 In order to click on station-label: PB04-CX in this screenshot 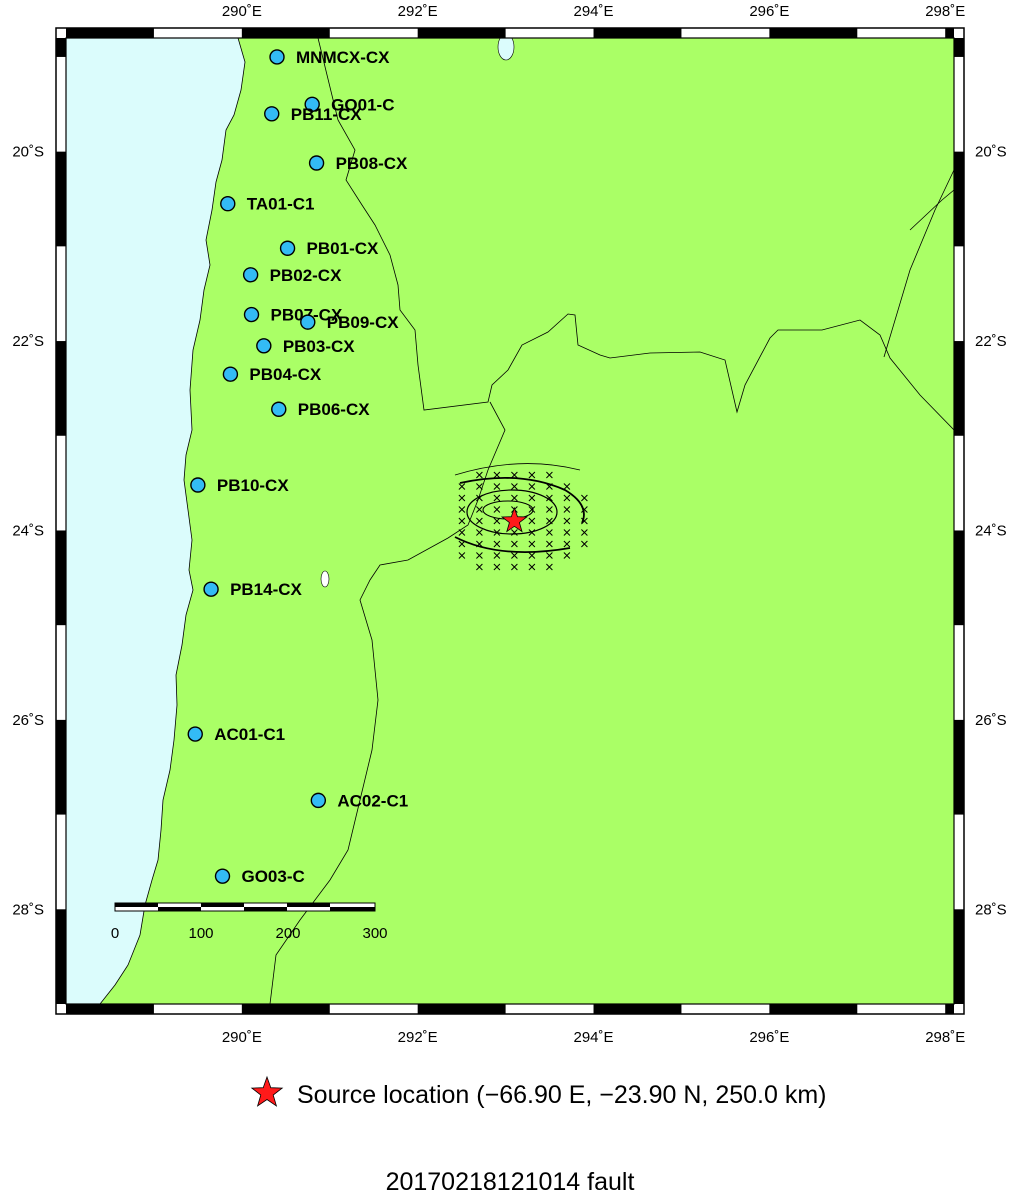, I will do `click(285, 374)`.